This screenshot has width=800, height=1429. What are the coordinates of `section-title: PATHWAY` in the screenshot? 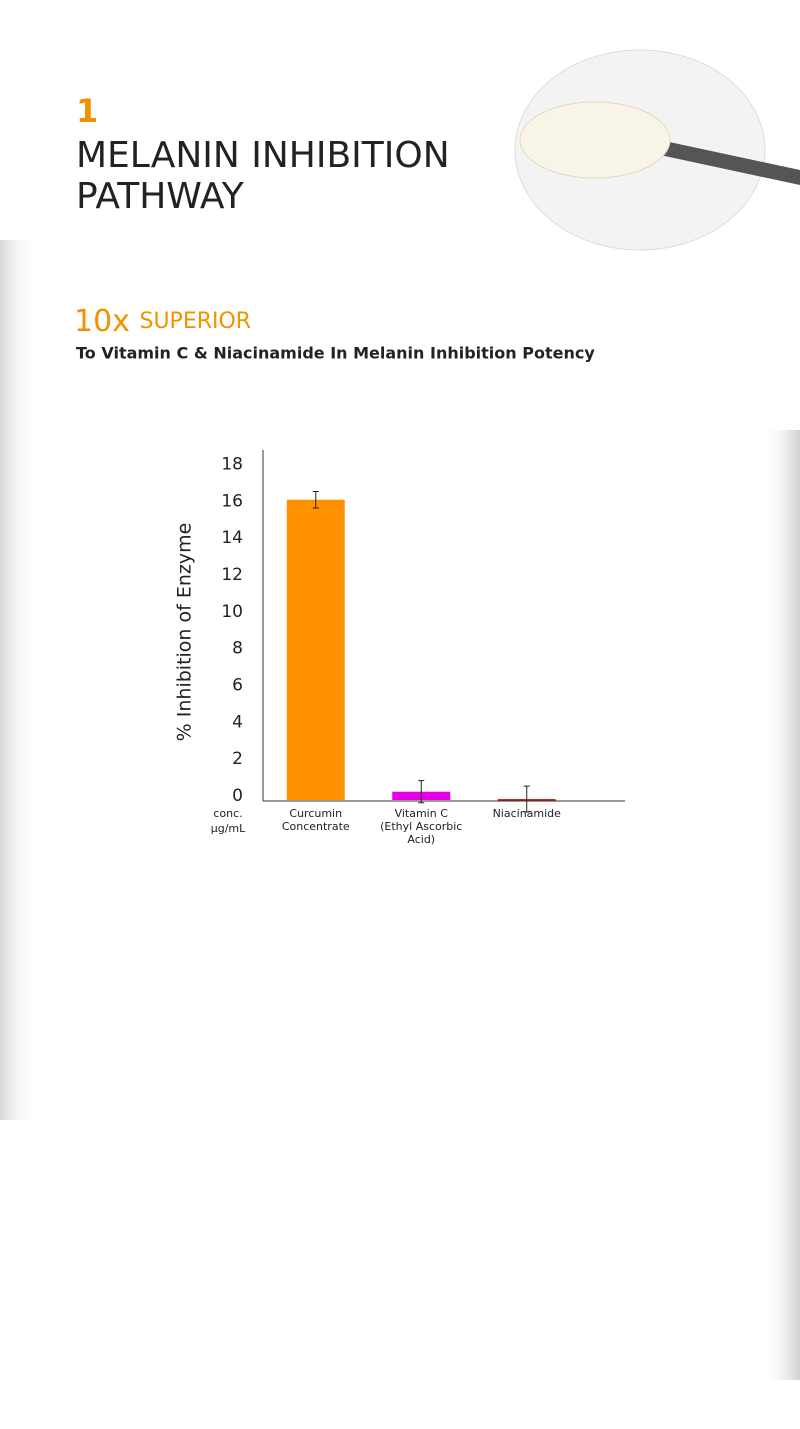 It's located at (160, 196).